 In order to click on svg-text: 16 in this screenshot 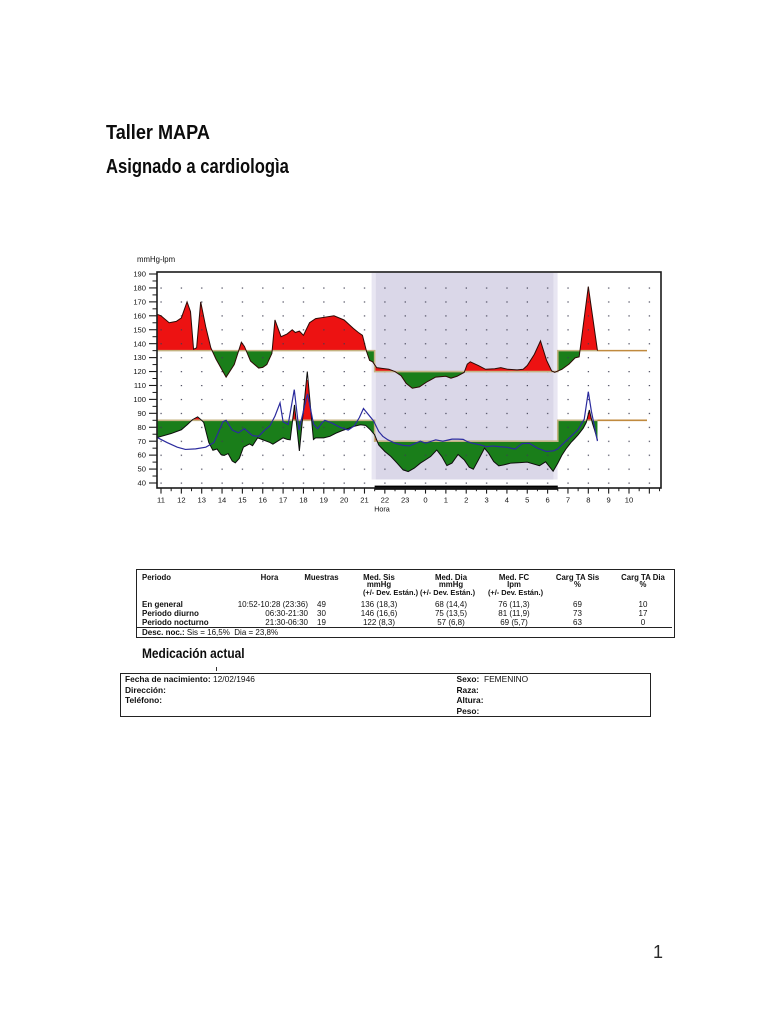, I will do `click(263, 500)`.